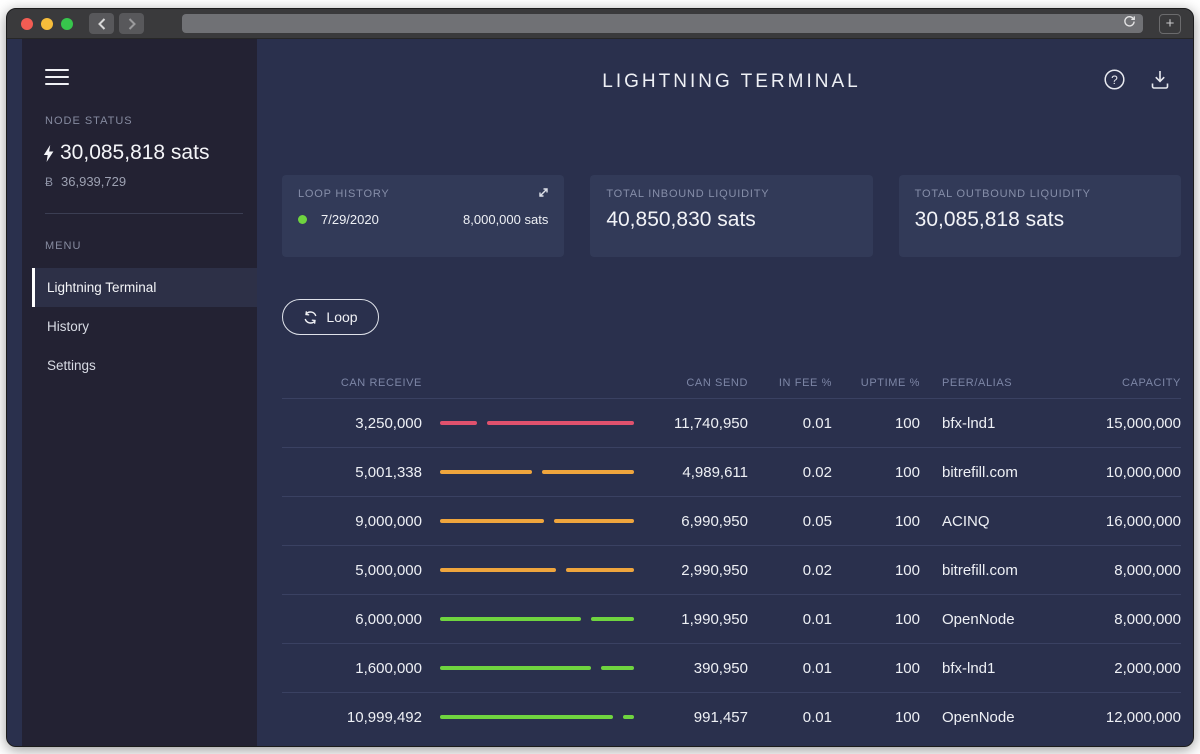  Describe the element at coordinates (342, 317) in the screenshot. I see `loop-button-label: Loop` at that location.